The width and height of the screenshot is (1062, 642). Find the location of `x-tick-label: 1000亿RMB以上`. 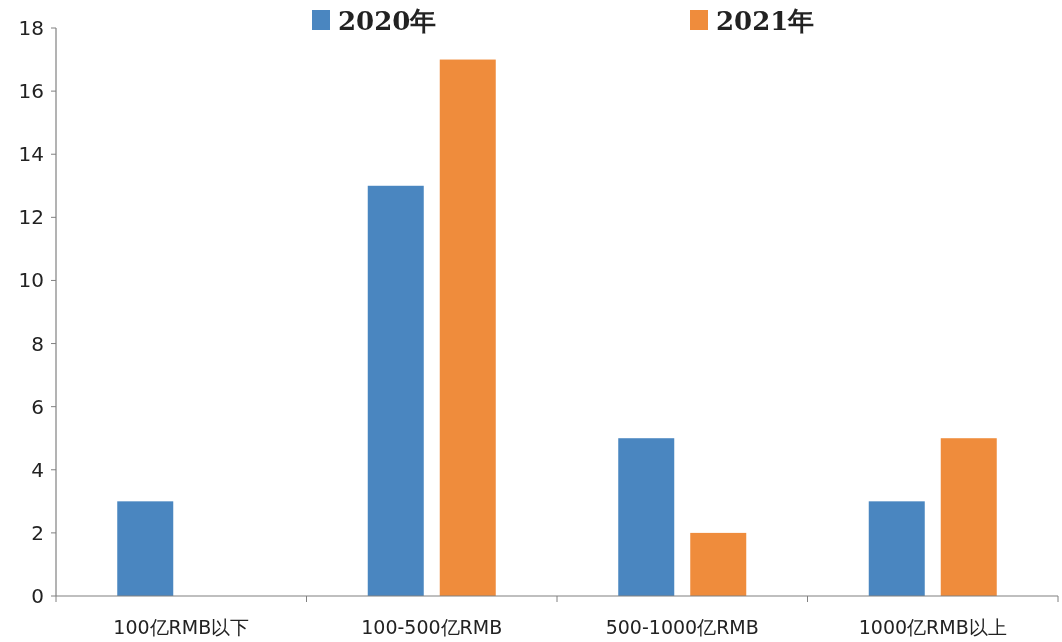

x-tick-label: 1000亿RMB以上 is located at coordinates (932, 627).